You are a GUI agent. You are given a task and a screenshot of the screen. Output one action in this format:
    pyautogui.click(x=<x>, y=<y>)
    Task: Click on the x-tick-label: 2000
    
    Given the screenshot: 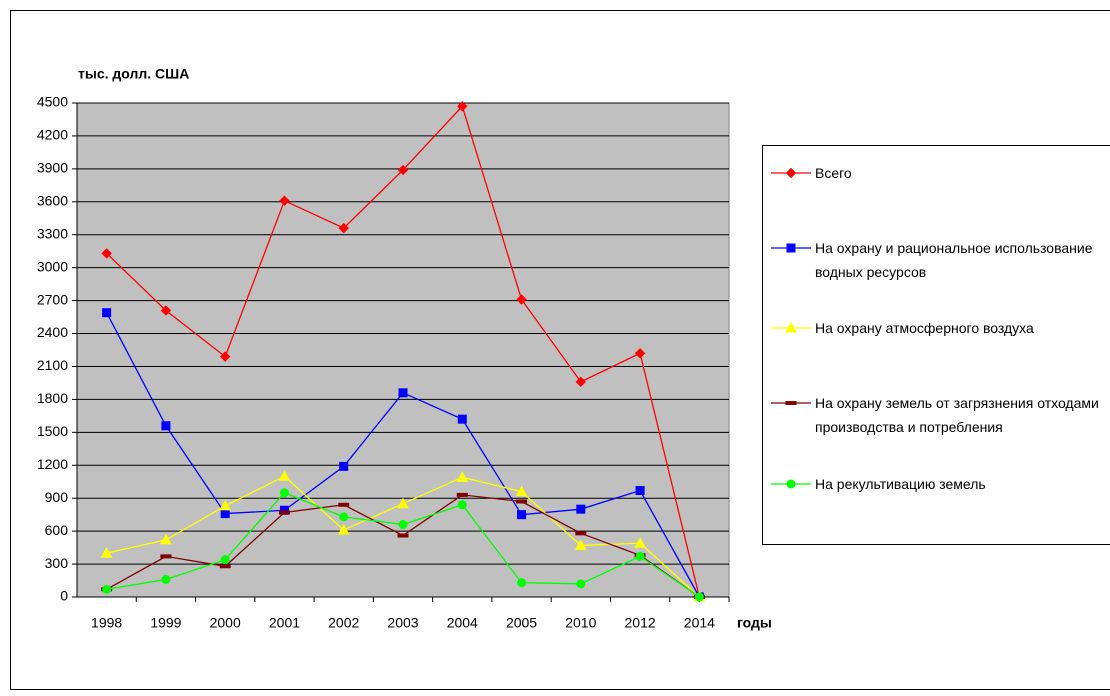 What is the action you would take?
    pyautogui.click(x=225, y=623)
    